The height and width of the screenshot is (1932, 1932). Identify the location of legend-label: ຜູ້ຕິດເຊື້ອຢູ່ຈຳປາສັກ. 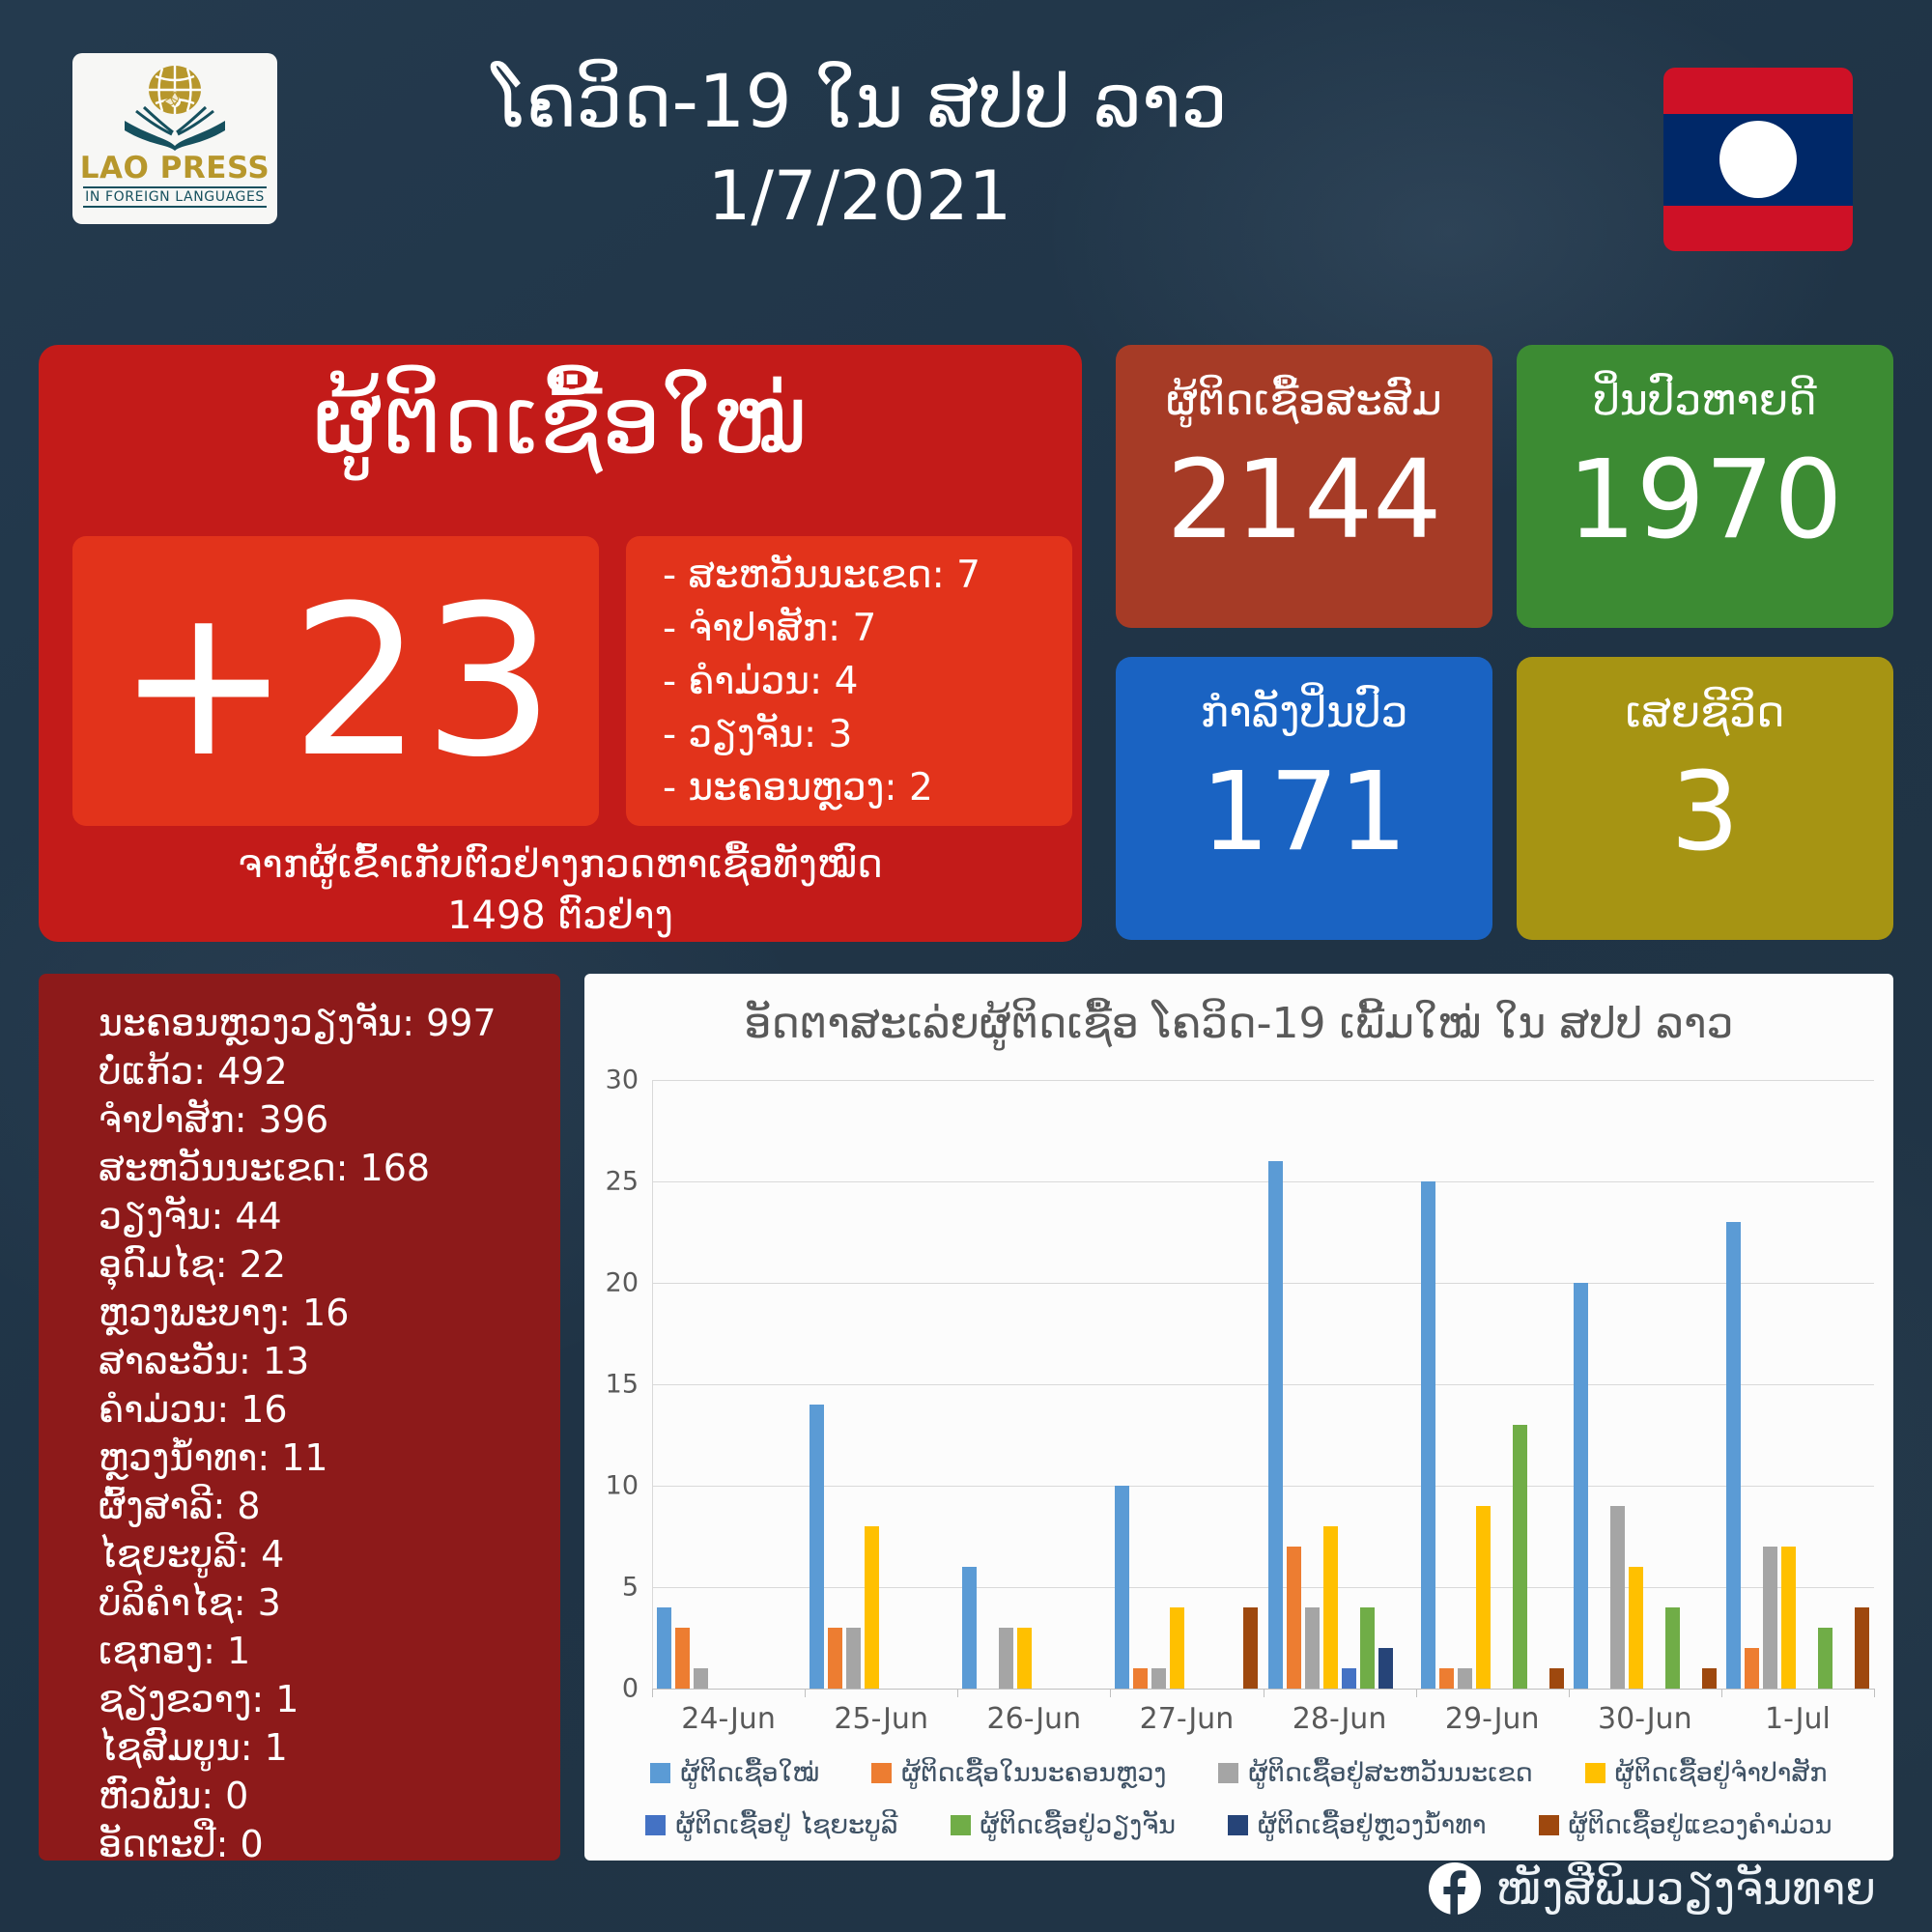
(1721, 1773).